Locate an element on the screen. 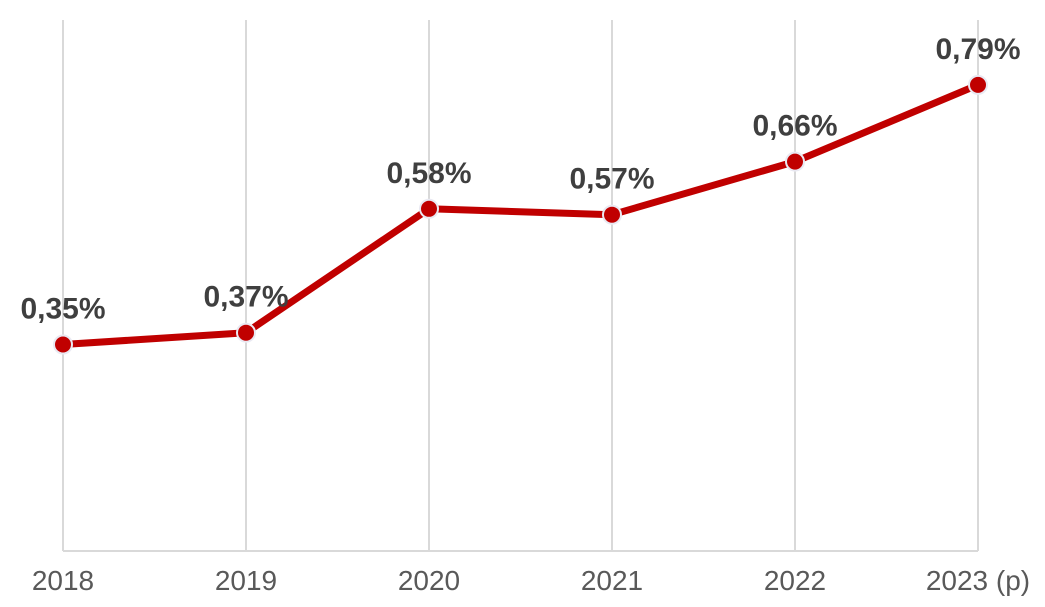  data-point-marker-2021 is located at coordinates (612, 214).